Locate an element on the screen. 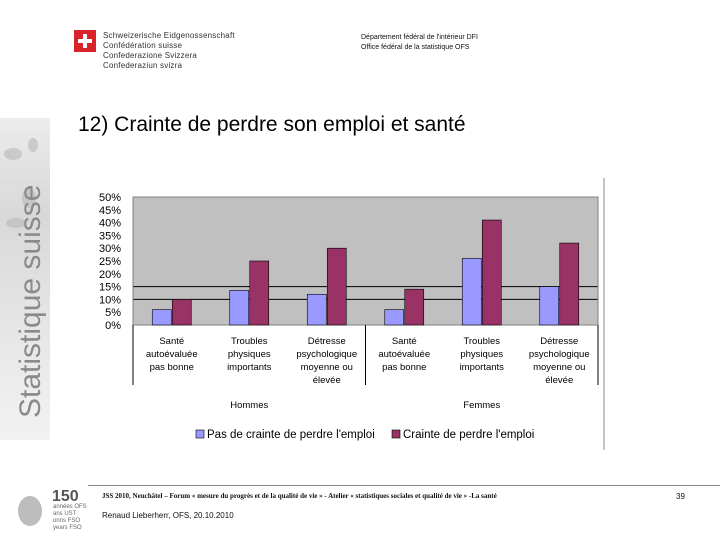 The image size is (720, 540). y-tick-label: 10% is located at coordinates (110, 300).